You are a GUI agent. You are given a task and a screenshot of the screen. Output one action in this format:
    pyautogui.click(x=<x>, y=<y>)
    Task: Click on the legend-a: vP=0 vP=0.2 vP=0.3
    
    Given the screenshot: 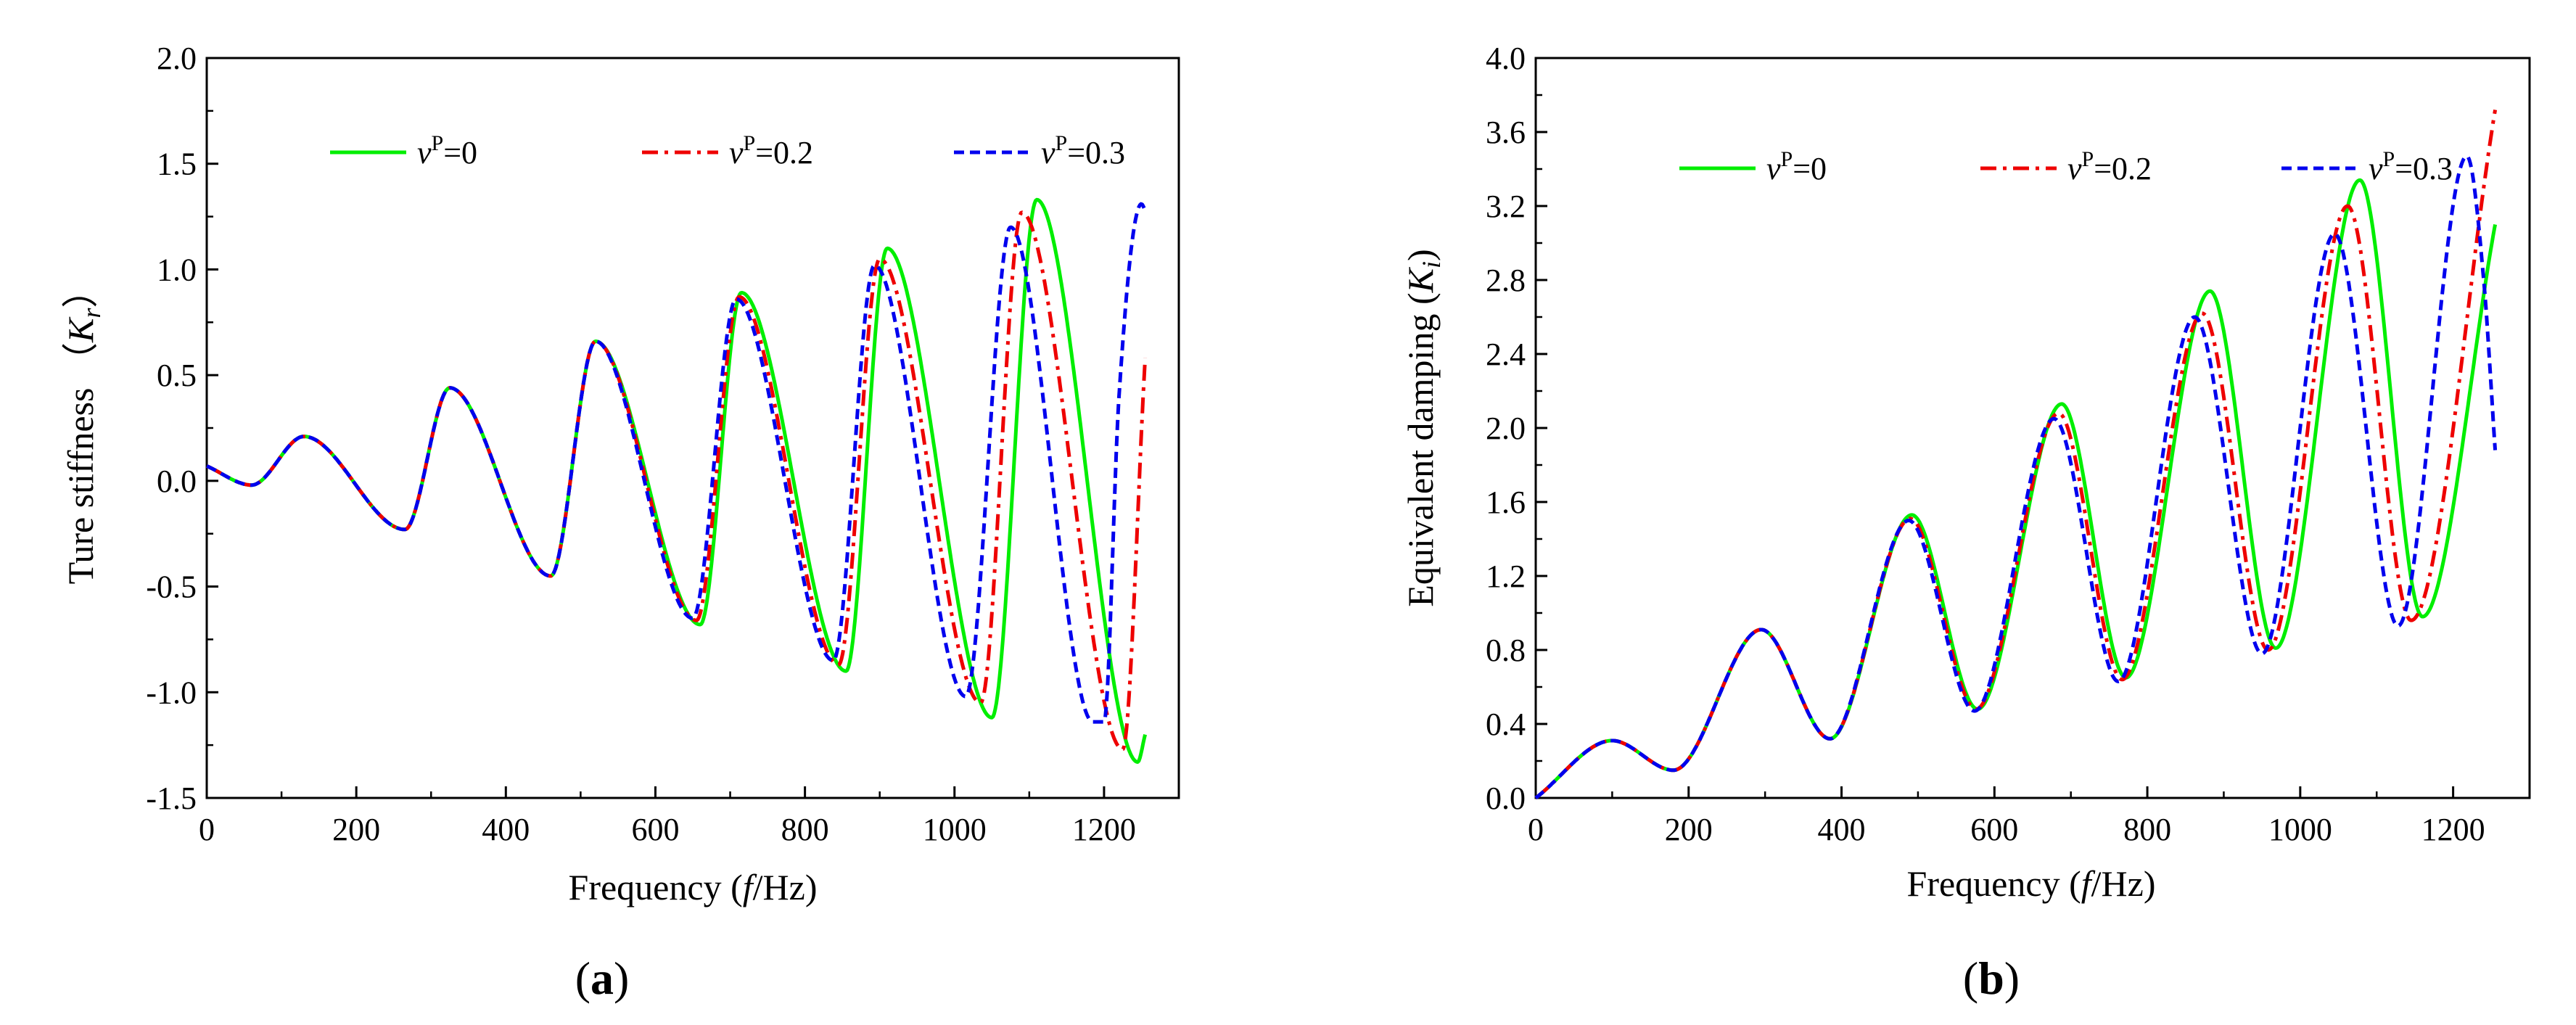 What is the action you would take?
    pyautogui.click(x=727, y=150)
    